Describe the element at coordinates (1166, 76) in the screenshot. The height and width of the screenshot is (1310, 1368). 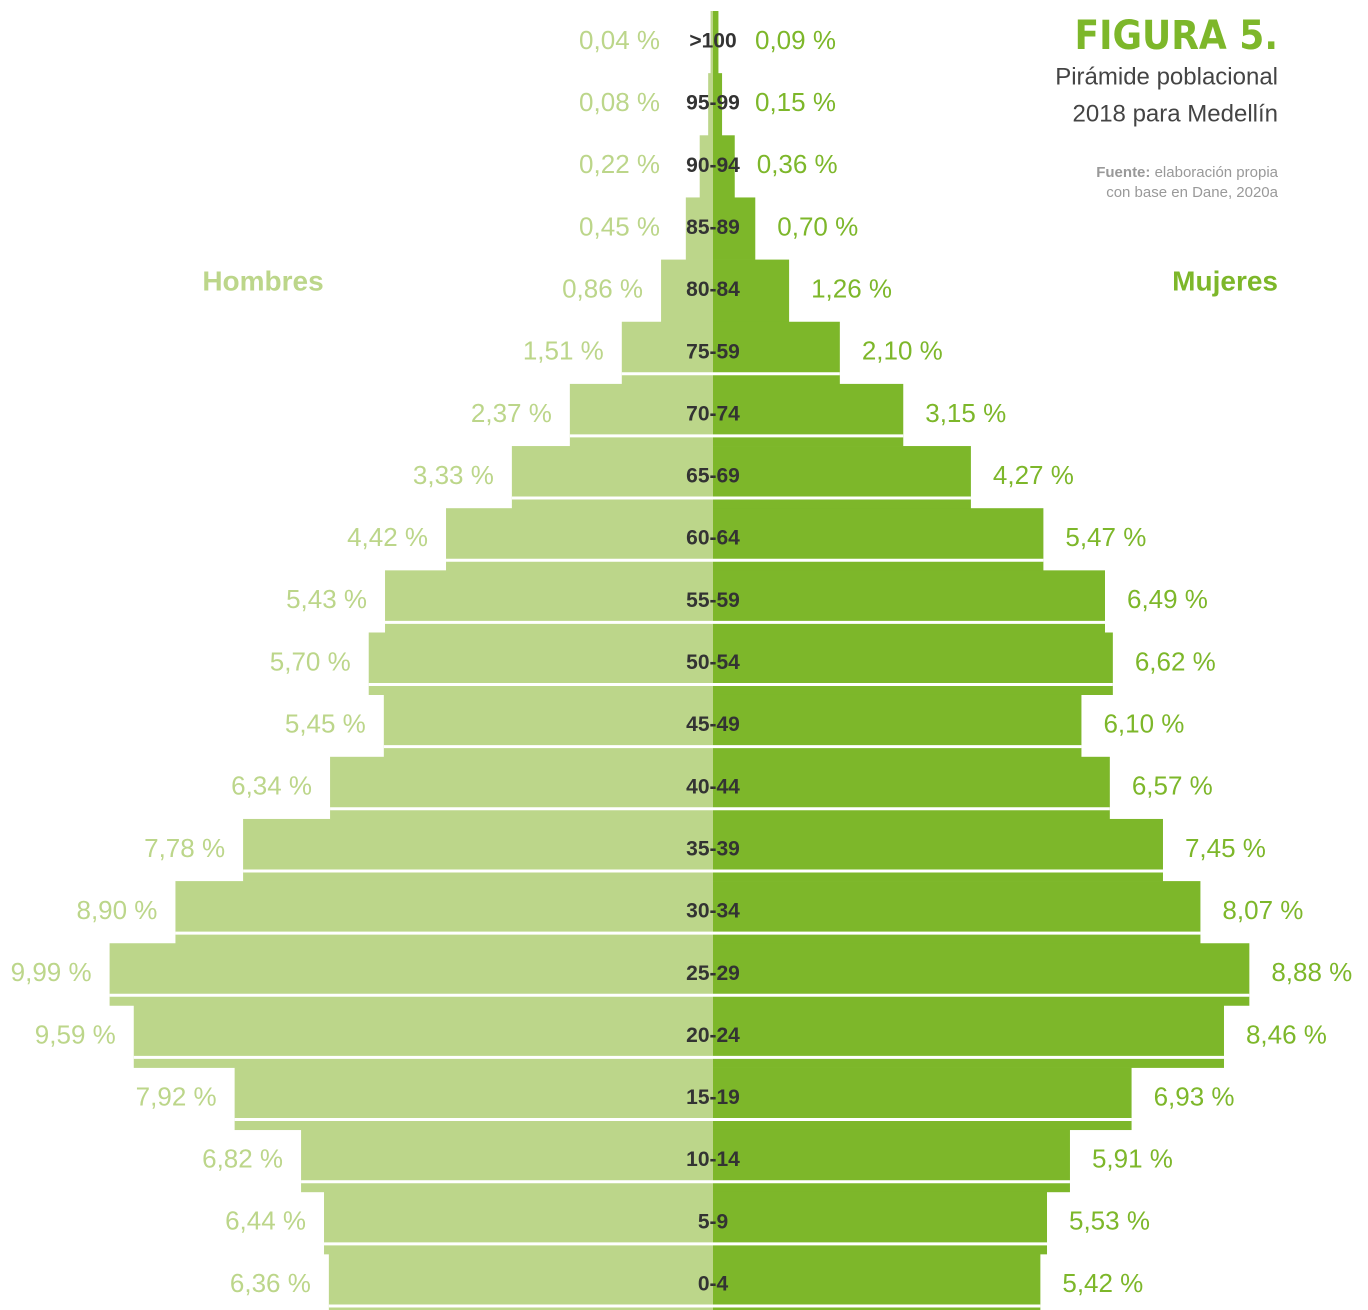
I see `subtitle: Pirámide poblacional` at that location.